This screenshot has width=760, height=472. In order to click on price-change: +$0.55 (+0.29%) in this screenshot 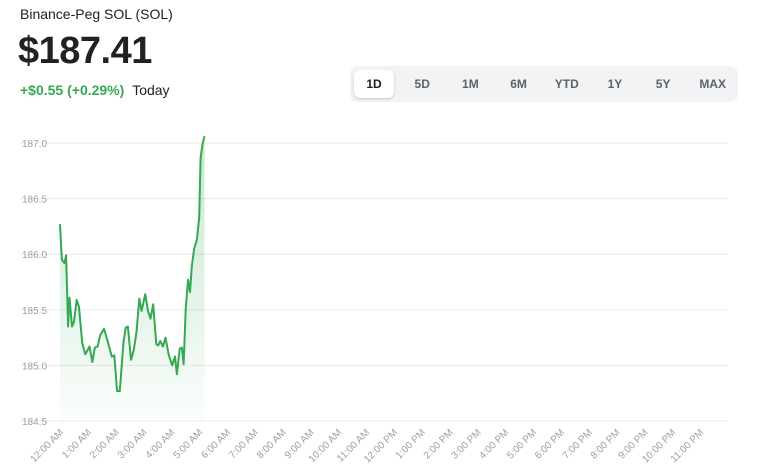, I will do `click(72, 90)`.